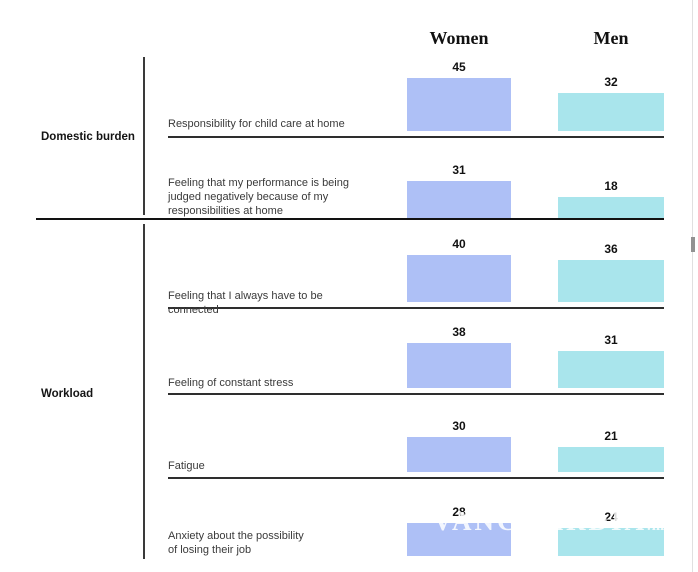 The width and height of the screenshot is (698, 572). Describe the element at coordinates (67, 394) in the screenshot. I see `group-label-workload: Workload` at that location.